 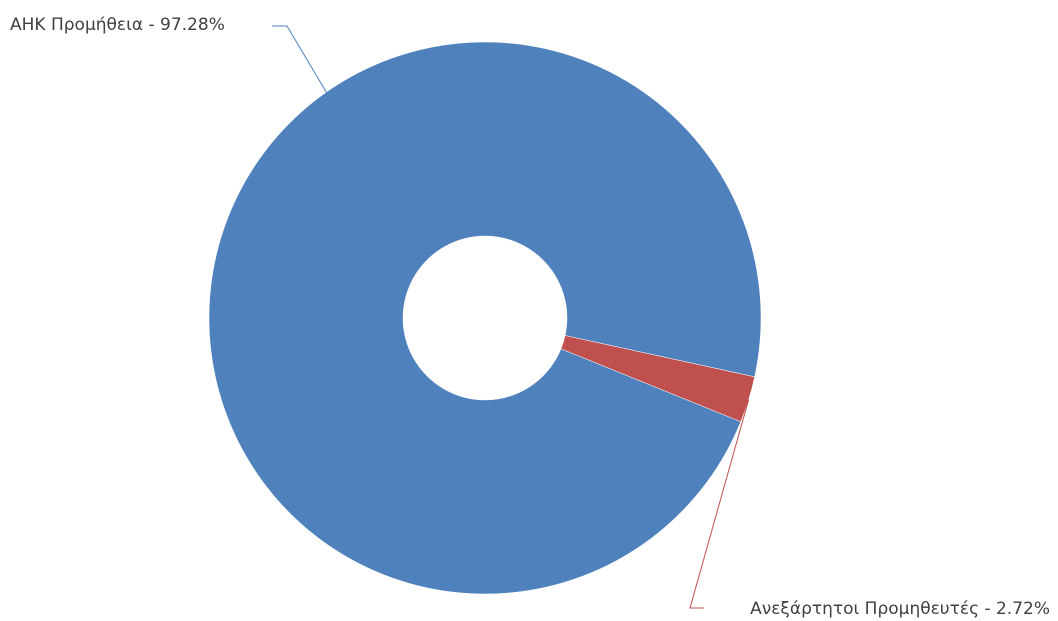 I want to click on leader-line-independent-suppliers, so click(x=719, y=504).